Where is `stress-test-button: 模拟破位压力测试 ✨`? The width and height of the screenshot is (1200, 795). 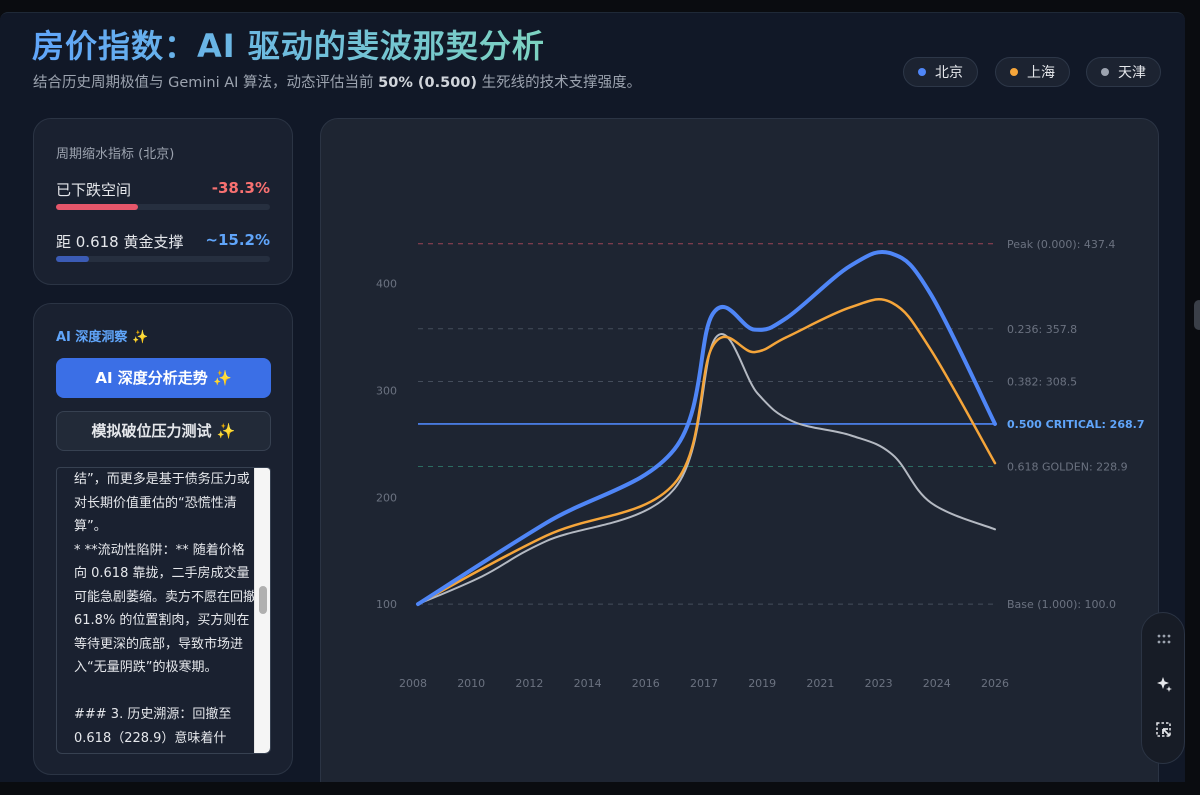
stress-test-button: 模拟破位压力测试 ✨ is located at coordinates (163, 431).